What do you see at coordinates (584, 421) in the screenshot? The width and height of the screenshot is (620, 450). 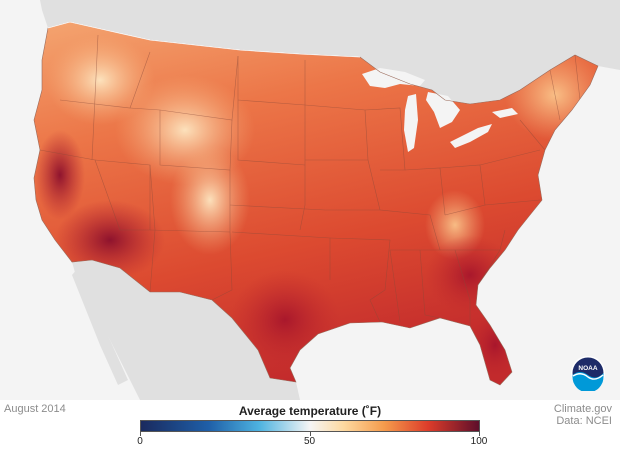 I see `credit-data: Data: NCEI` at bounding box center [584, 421].